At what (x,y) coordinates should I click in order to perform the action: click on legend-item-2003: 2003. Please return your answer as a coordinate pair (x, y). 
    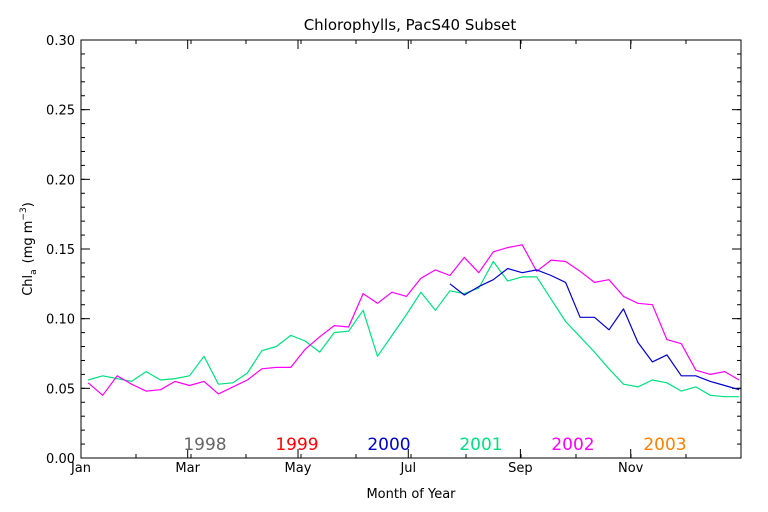
    Looking at the image, I should click on (664, 445).